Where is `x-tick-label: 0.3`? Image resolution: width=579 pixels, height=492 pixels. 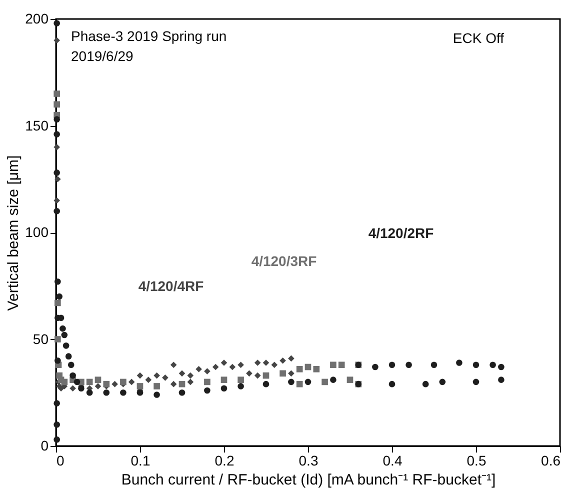
x-tick-label: 0.3 is located at coordinates (308, 460).